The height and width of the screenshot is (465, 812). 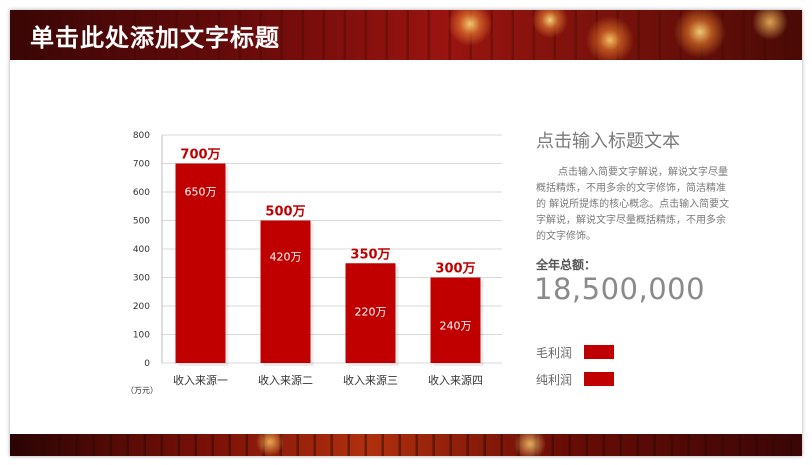 What do you see at coordinates (455, 269) in the screenshot?
I see `bar-value-label: 300万` at bounding box center [455, 269].